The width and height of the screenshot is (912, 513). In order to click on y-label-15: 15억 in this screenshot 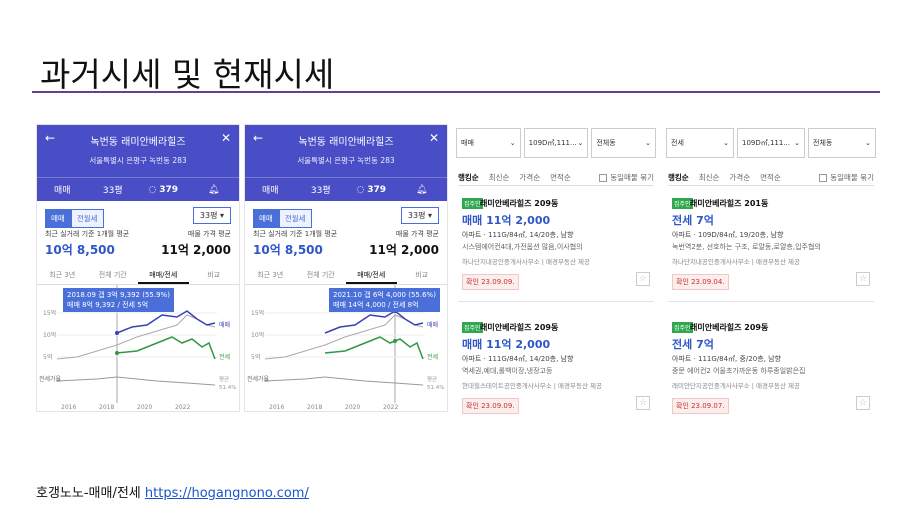, I will do `click(257, 313)`.